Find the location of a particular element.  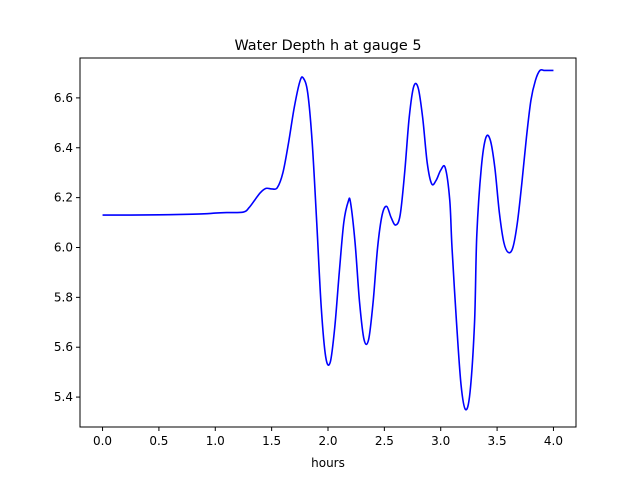

chart-title: Water Depth h at gauge 5 is located at coordinates (327, 46).